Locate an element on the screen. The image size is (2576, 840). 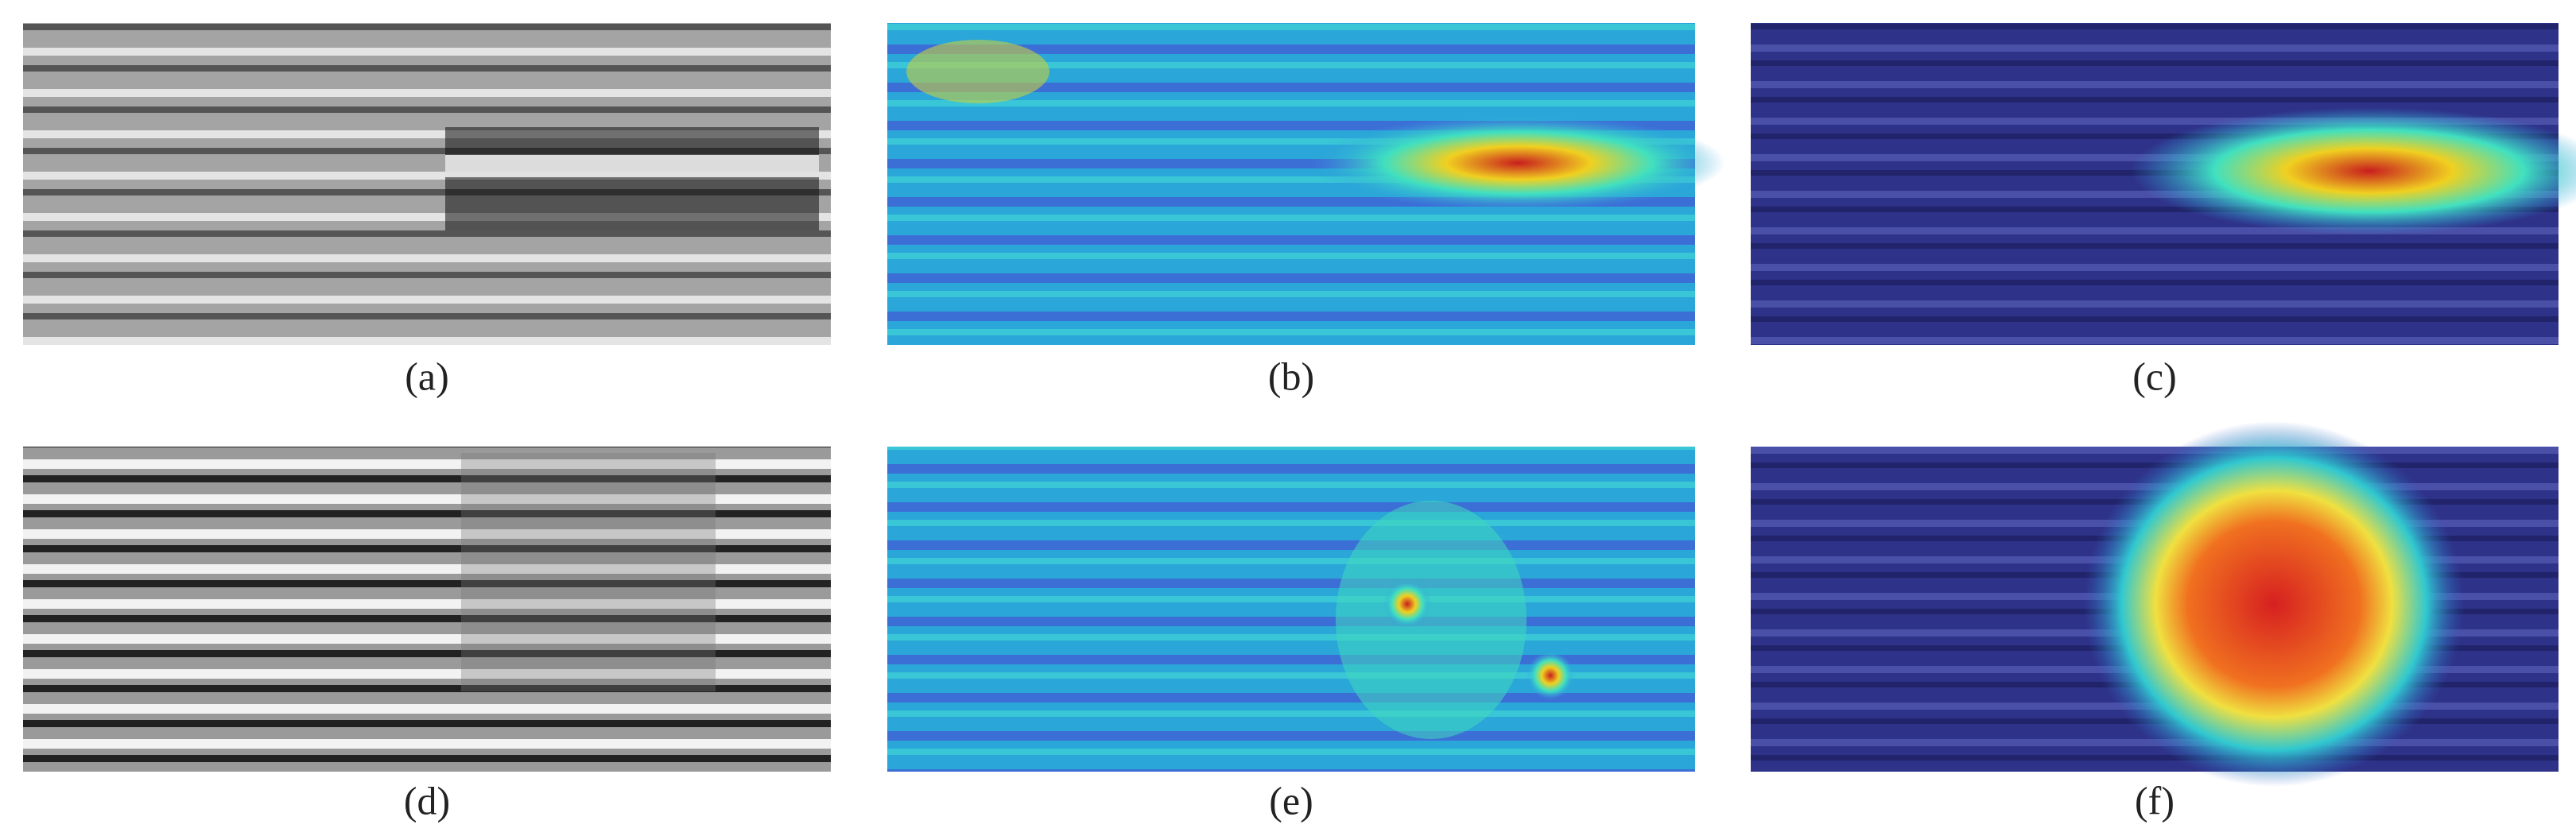
panel-c is located at coordinates (2164, 184).